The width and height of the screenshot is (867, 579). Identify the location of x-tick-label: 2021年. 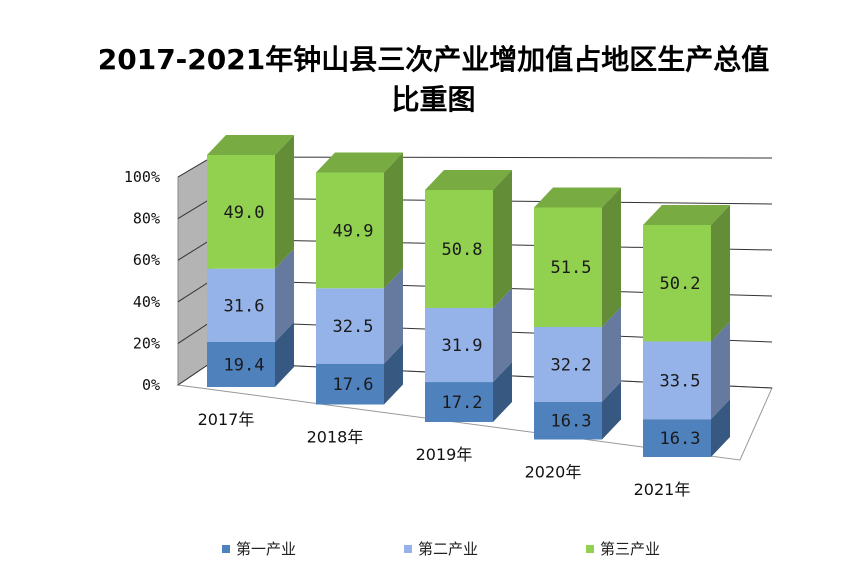
(662, 489).